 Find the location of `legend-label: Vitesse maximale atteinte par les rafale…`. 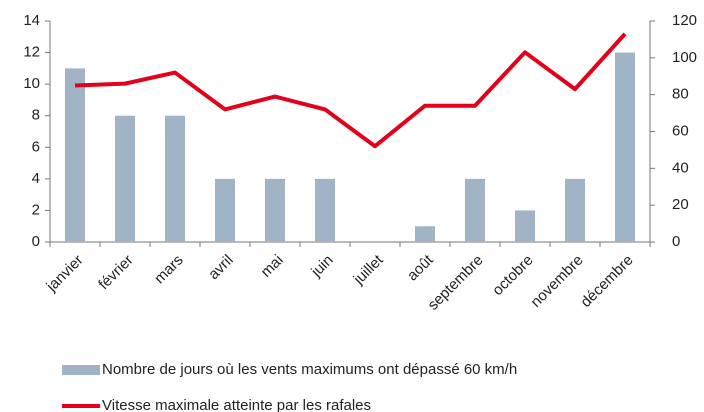

legend-label: Vitesse maximale atteinte par les rafale… is located at coordinates (236, 404).